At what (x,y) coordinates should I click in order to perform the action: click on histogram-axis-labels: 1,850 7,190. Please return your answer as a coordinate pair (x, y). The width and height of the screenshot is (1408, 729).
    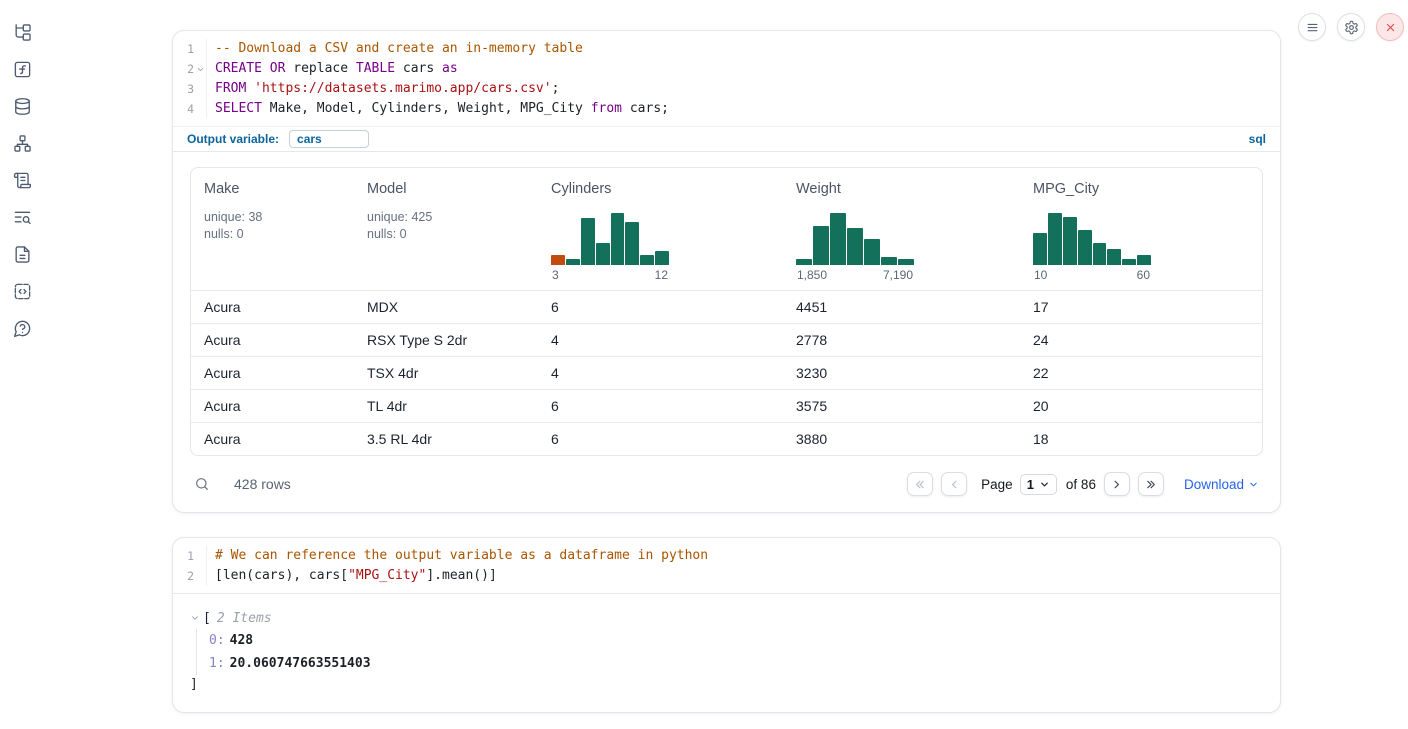
    Looking at the image, I should click on (855, 275).